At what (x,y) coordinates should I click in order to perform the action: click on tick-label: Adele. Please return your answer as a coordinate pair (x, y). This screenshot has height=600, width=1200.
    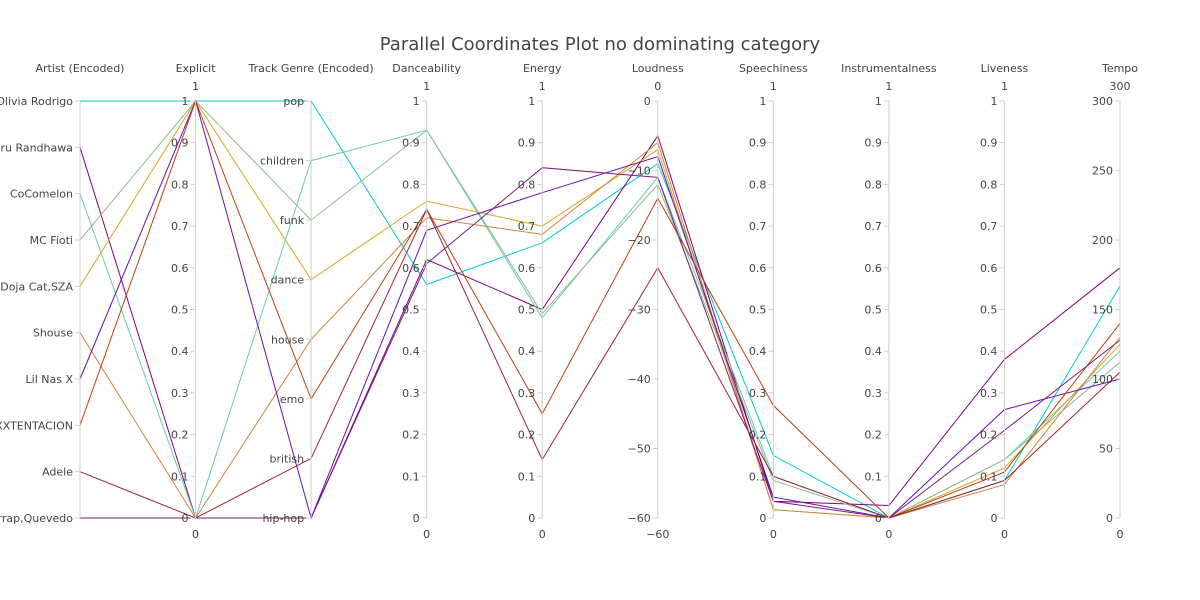
    Looking at the image, I should click on (57, 472).